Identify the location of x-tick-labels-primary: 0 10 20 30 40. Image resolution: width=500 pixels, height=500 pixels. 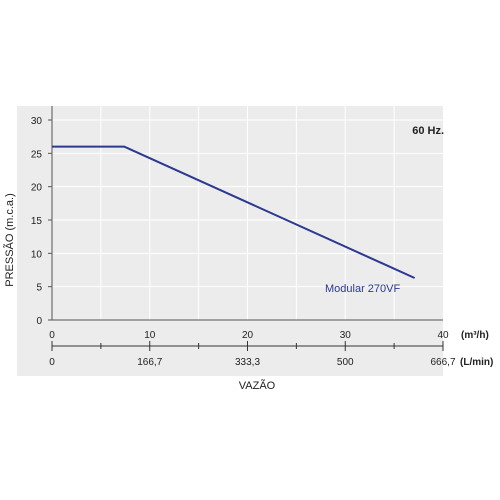
(249, 335).